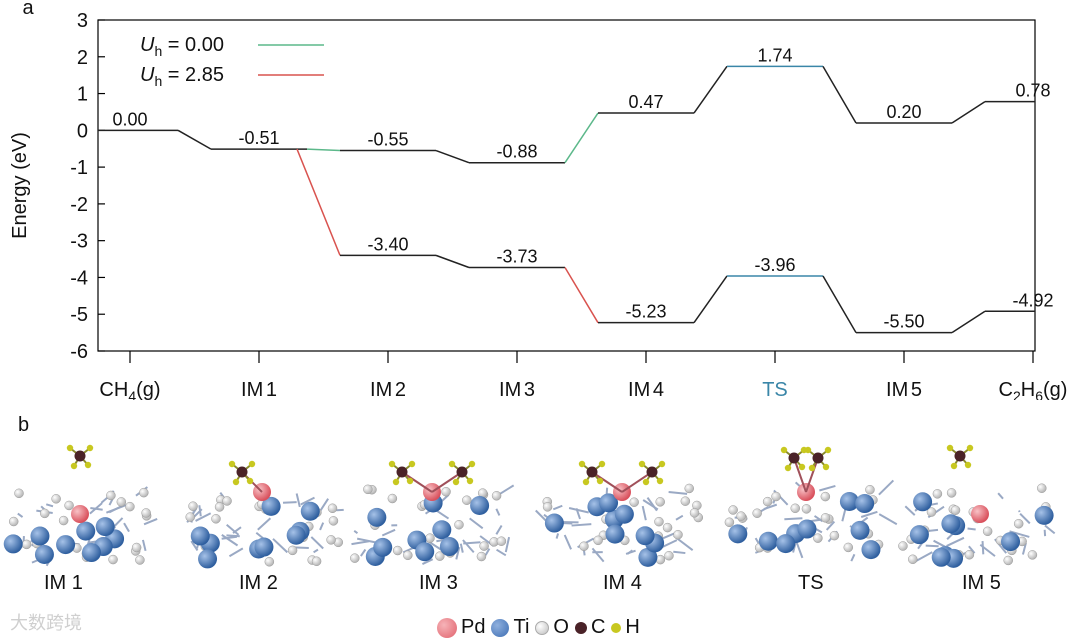 Image resolution: width=1080 pixels, height=642 pixels. I want to click on y-tick-label: -6, so click(79, 352).